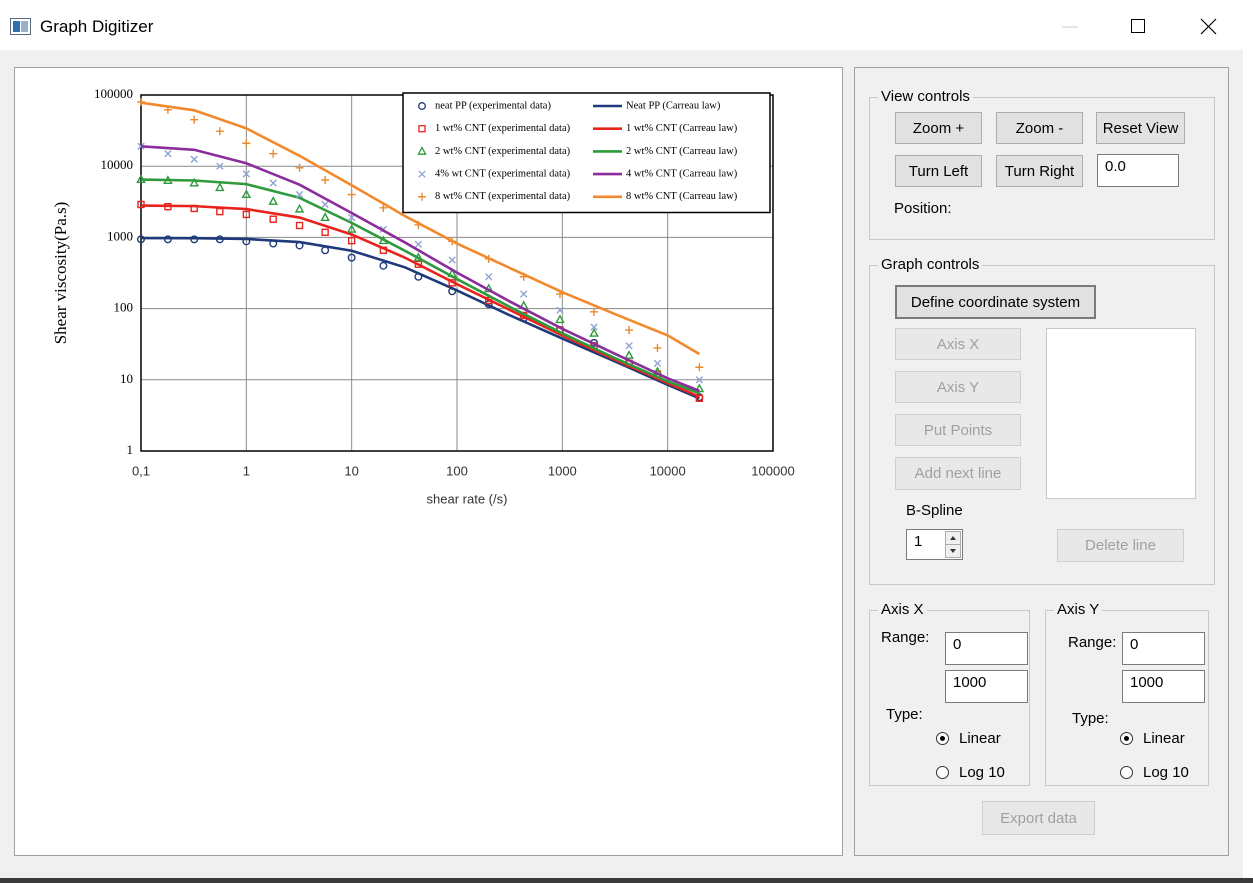  I want to click on define-coordinates-button: Define coordinate system, so click(995, 302).